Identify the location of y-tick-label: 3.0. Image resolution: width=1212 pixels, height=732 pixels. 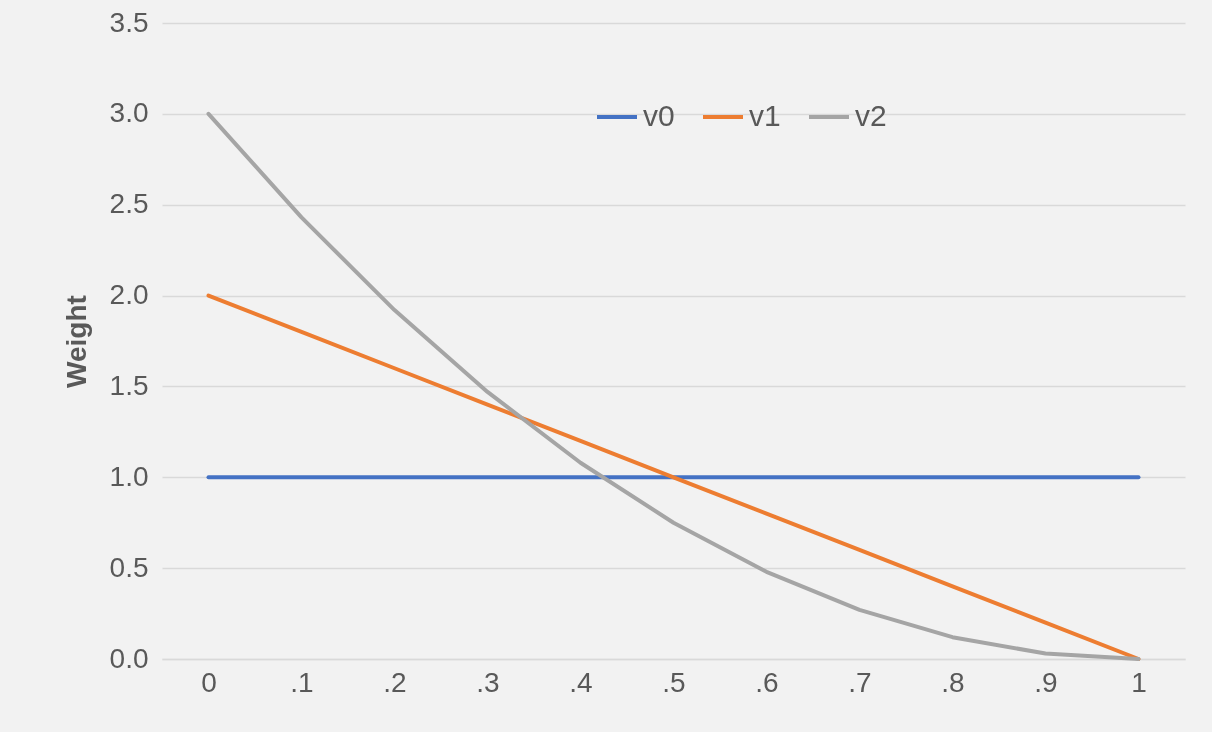
(129, 113).